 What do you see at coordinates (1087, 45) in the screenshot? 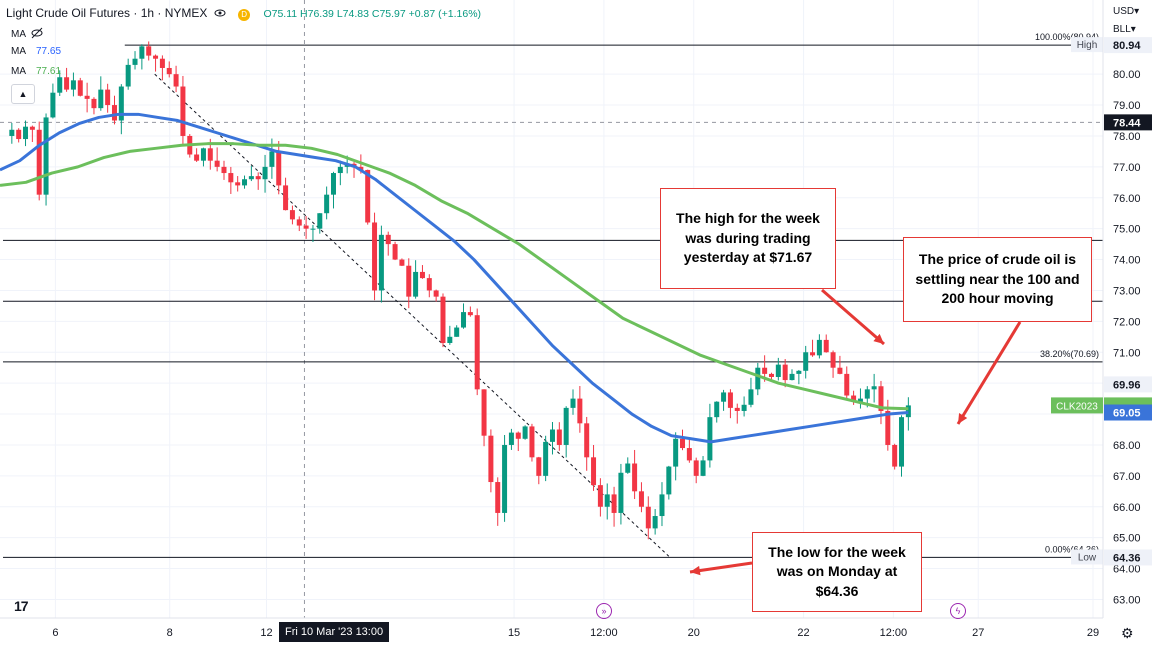
I see `level-tag-high: High` at bounding box center [1087, 45].